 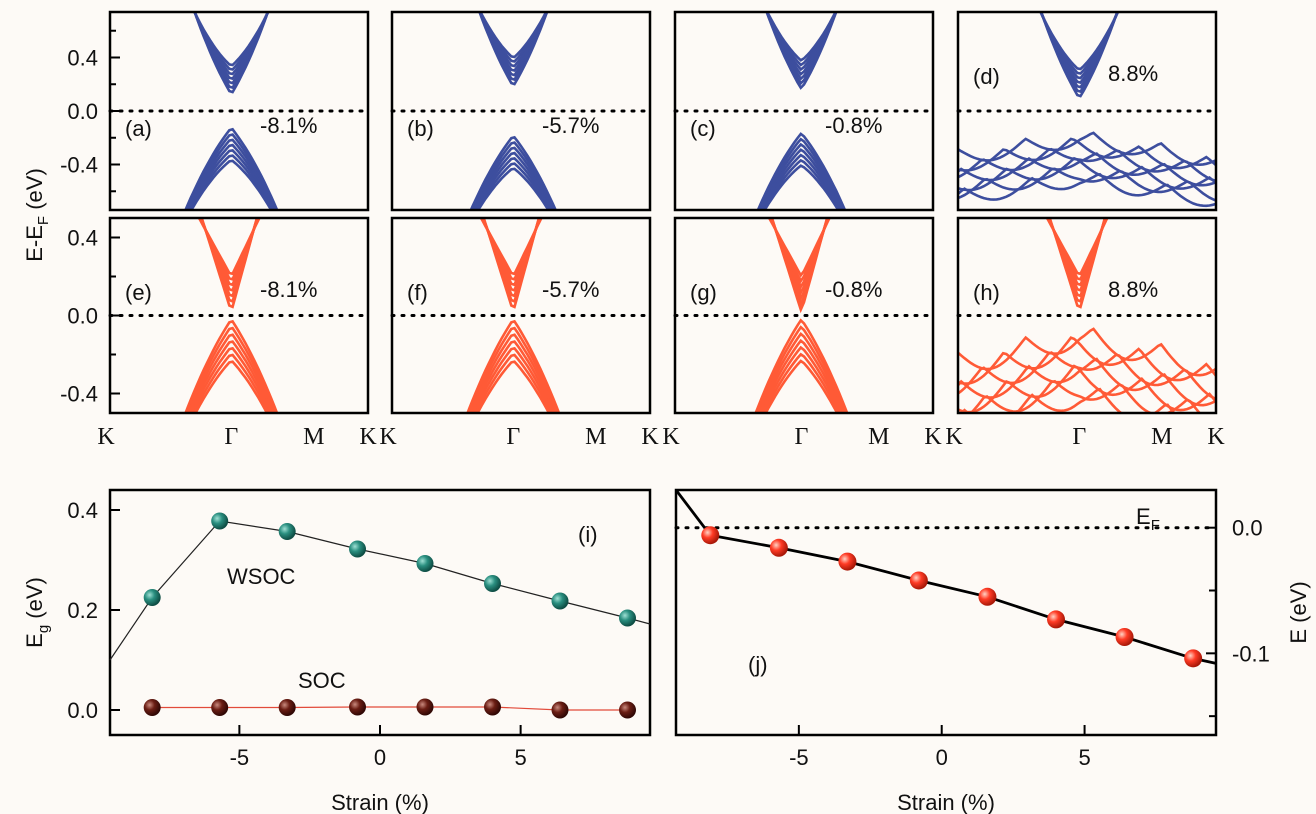 What do you see at coordinates (799, 757) in the screenshot?
I see `x-tick-label: -5` at bounding box center [799, 757].